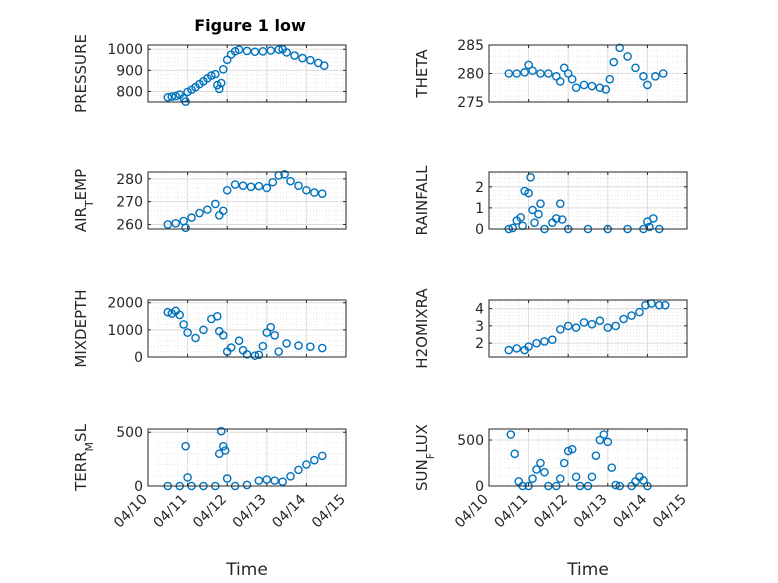 The width and height of the screenshot is (778, 583). I want to click on y-tick-label: 2, so click(479, 188).